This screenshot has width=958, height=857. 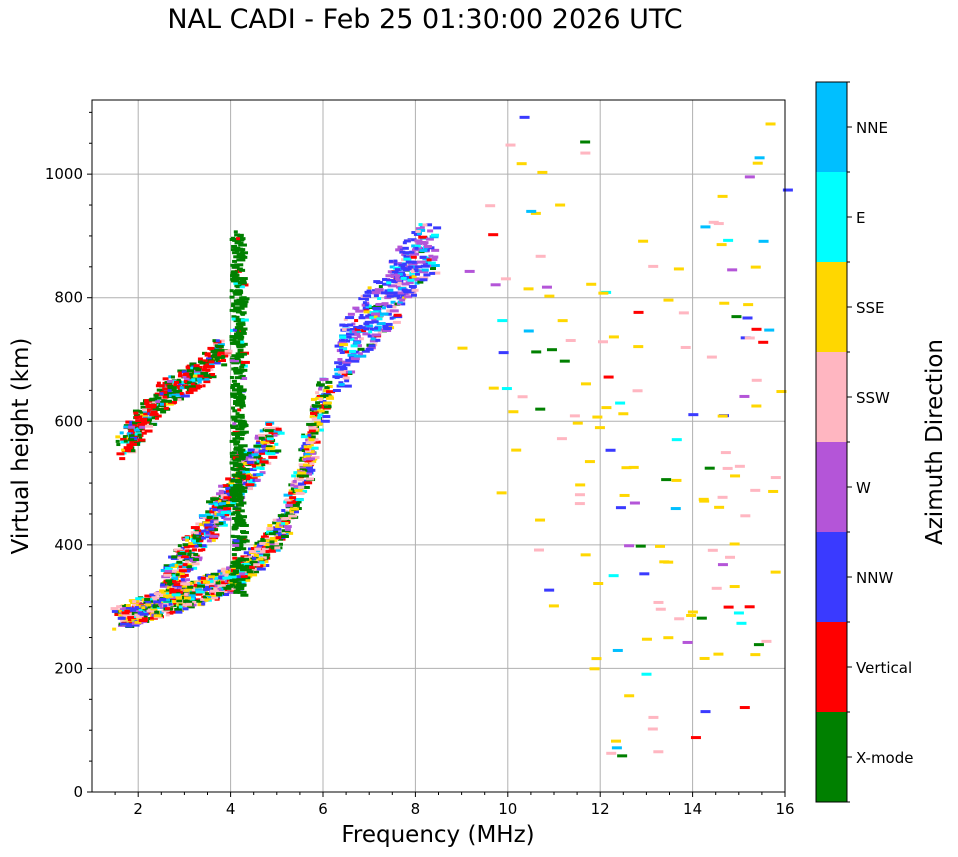 I want to click on y-tick-label: 600, so click(x=68, y=421).